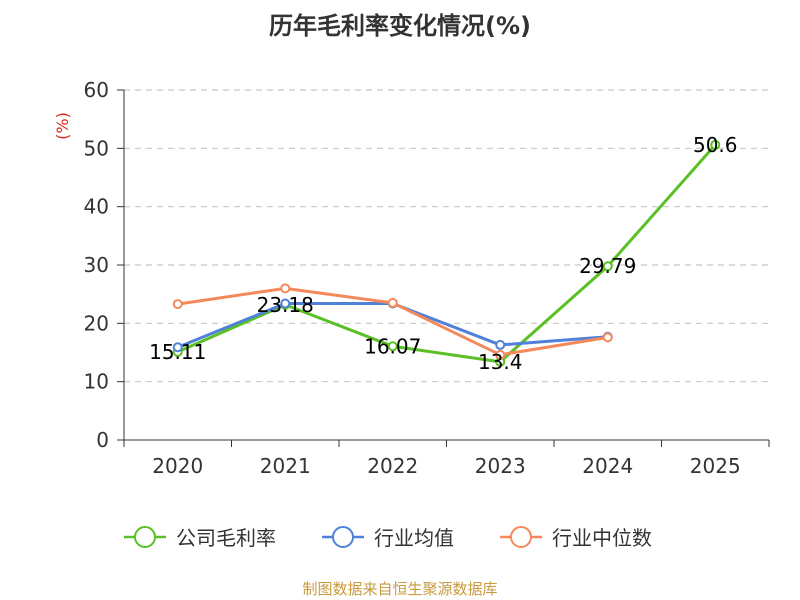 The image size is (800, 600). Describe the element at coordinates (96, 382) in the screenshot. I see `y-tick-label: 10` at that location.